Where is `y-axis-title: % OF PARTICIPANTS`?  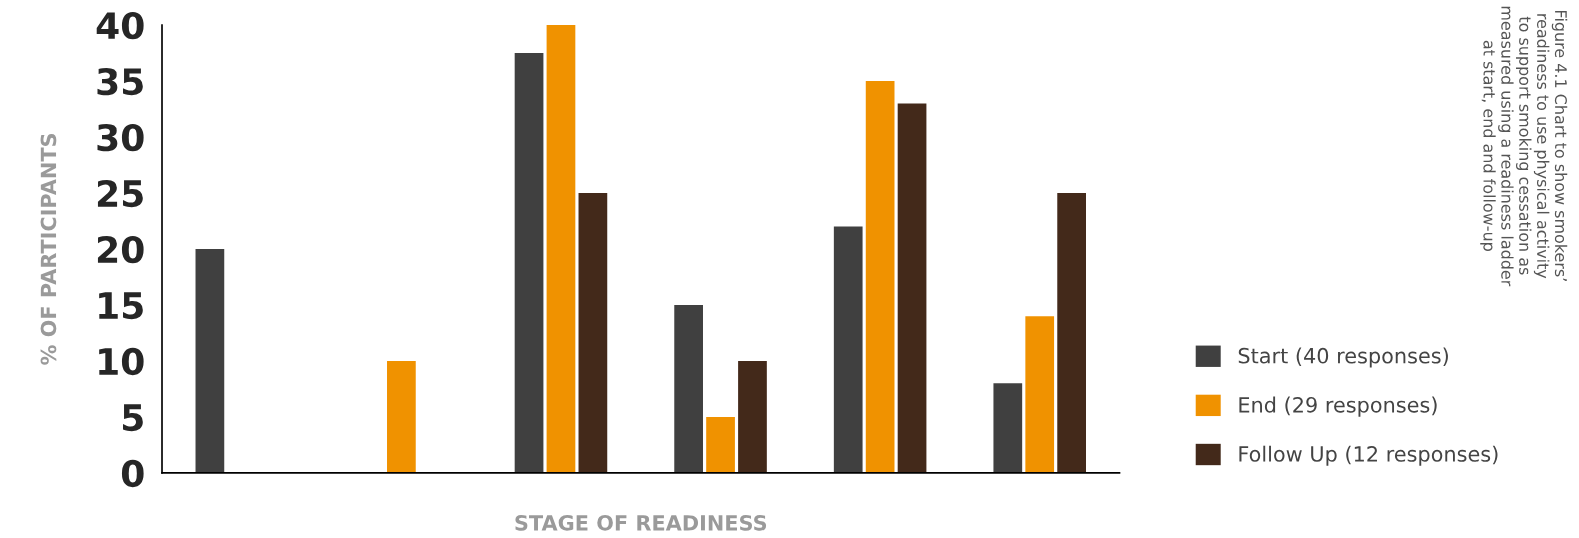 y-axis-title: % OF PARTICIPANTS is located at coordinates (48, 249).